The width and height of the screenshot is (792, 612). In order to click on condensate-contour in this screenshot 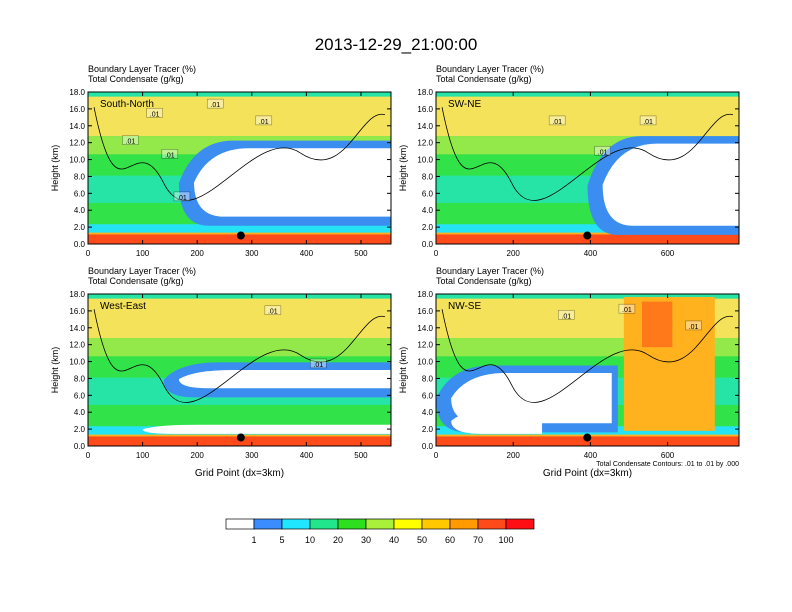, I will do `click(587, 356)`.